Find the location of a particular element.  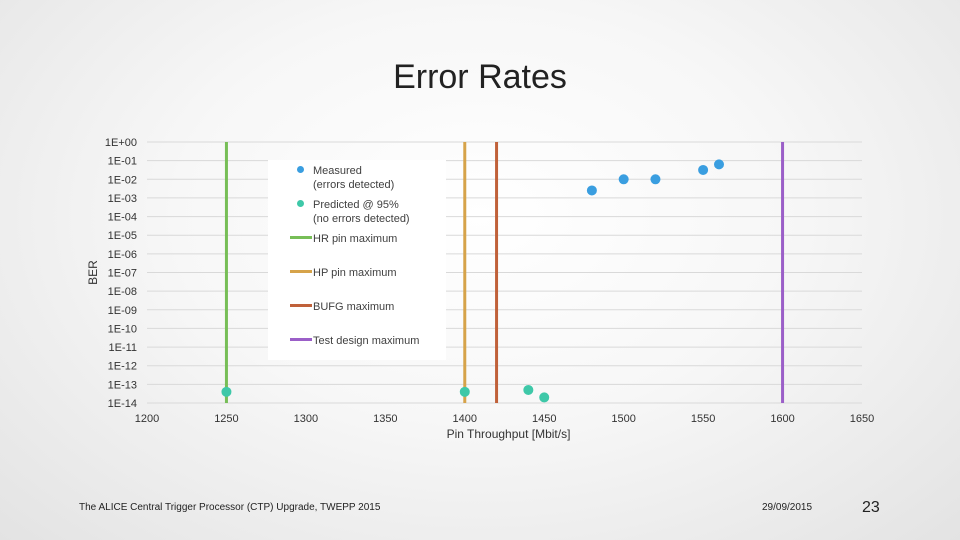

legend-label: Measured (errors detected) is located at coordinates (354, 178).